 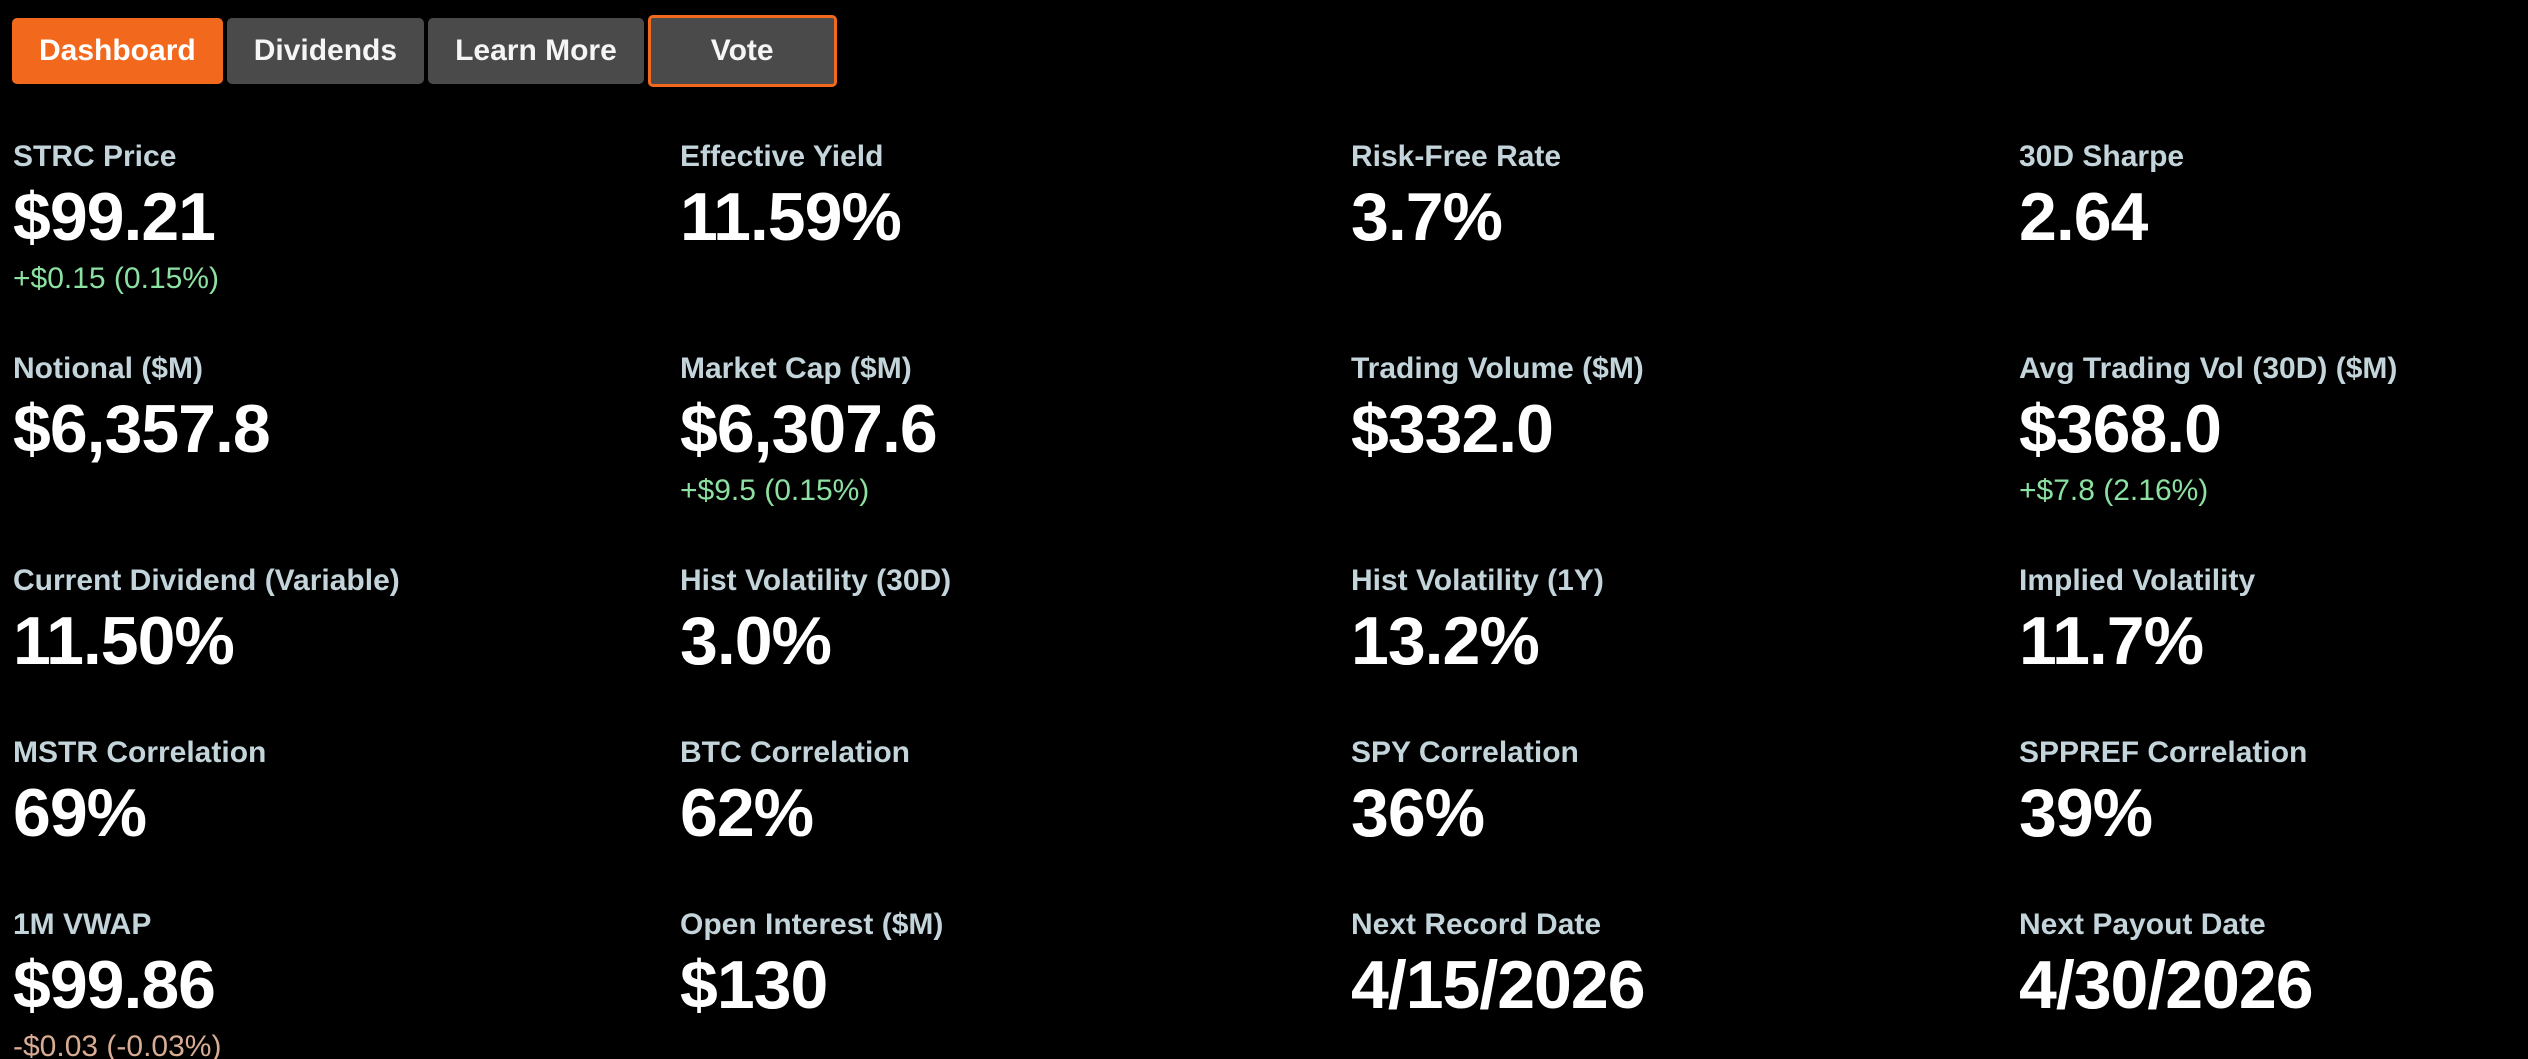 I want to click on metric-label: MSTR Correlation, so click(x=140, y=752).